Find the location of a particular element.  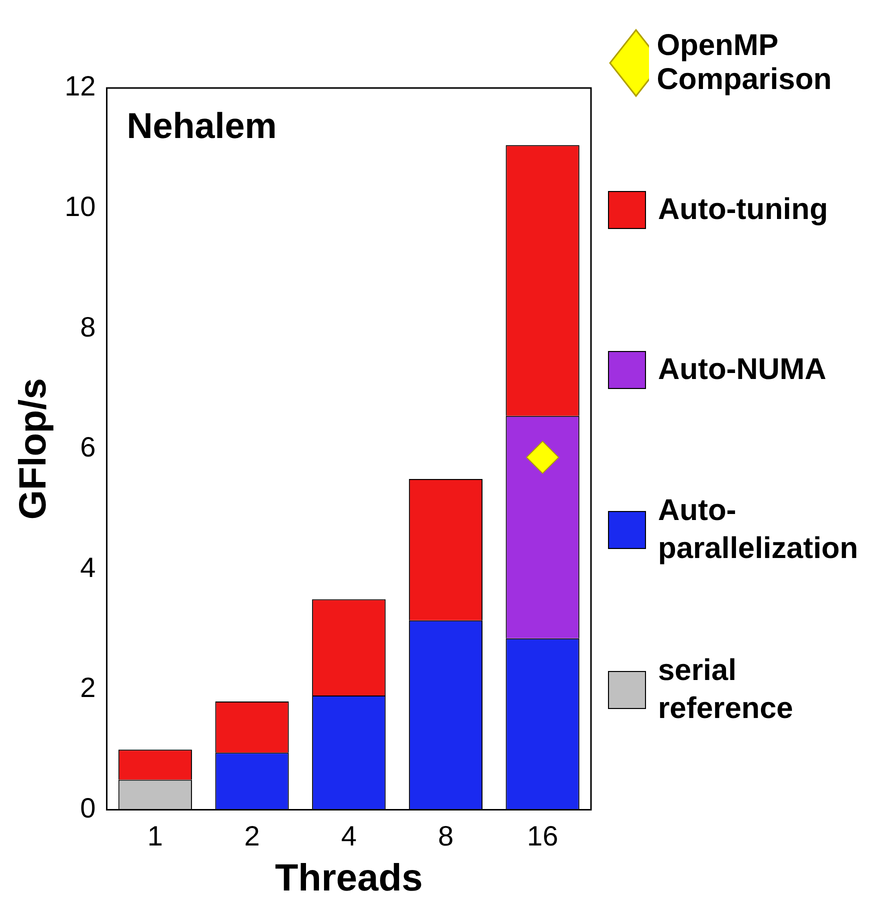

y-tick-label: 0 is located at coordinates (88, 808).